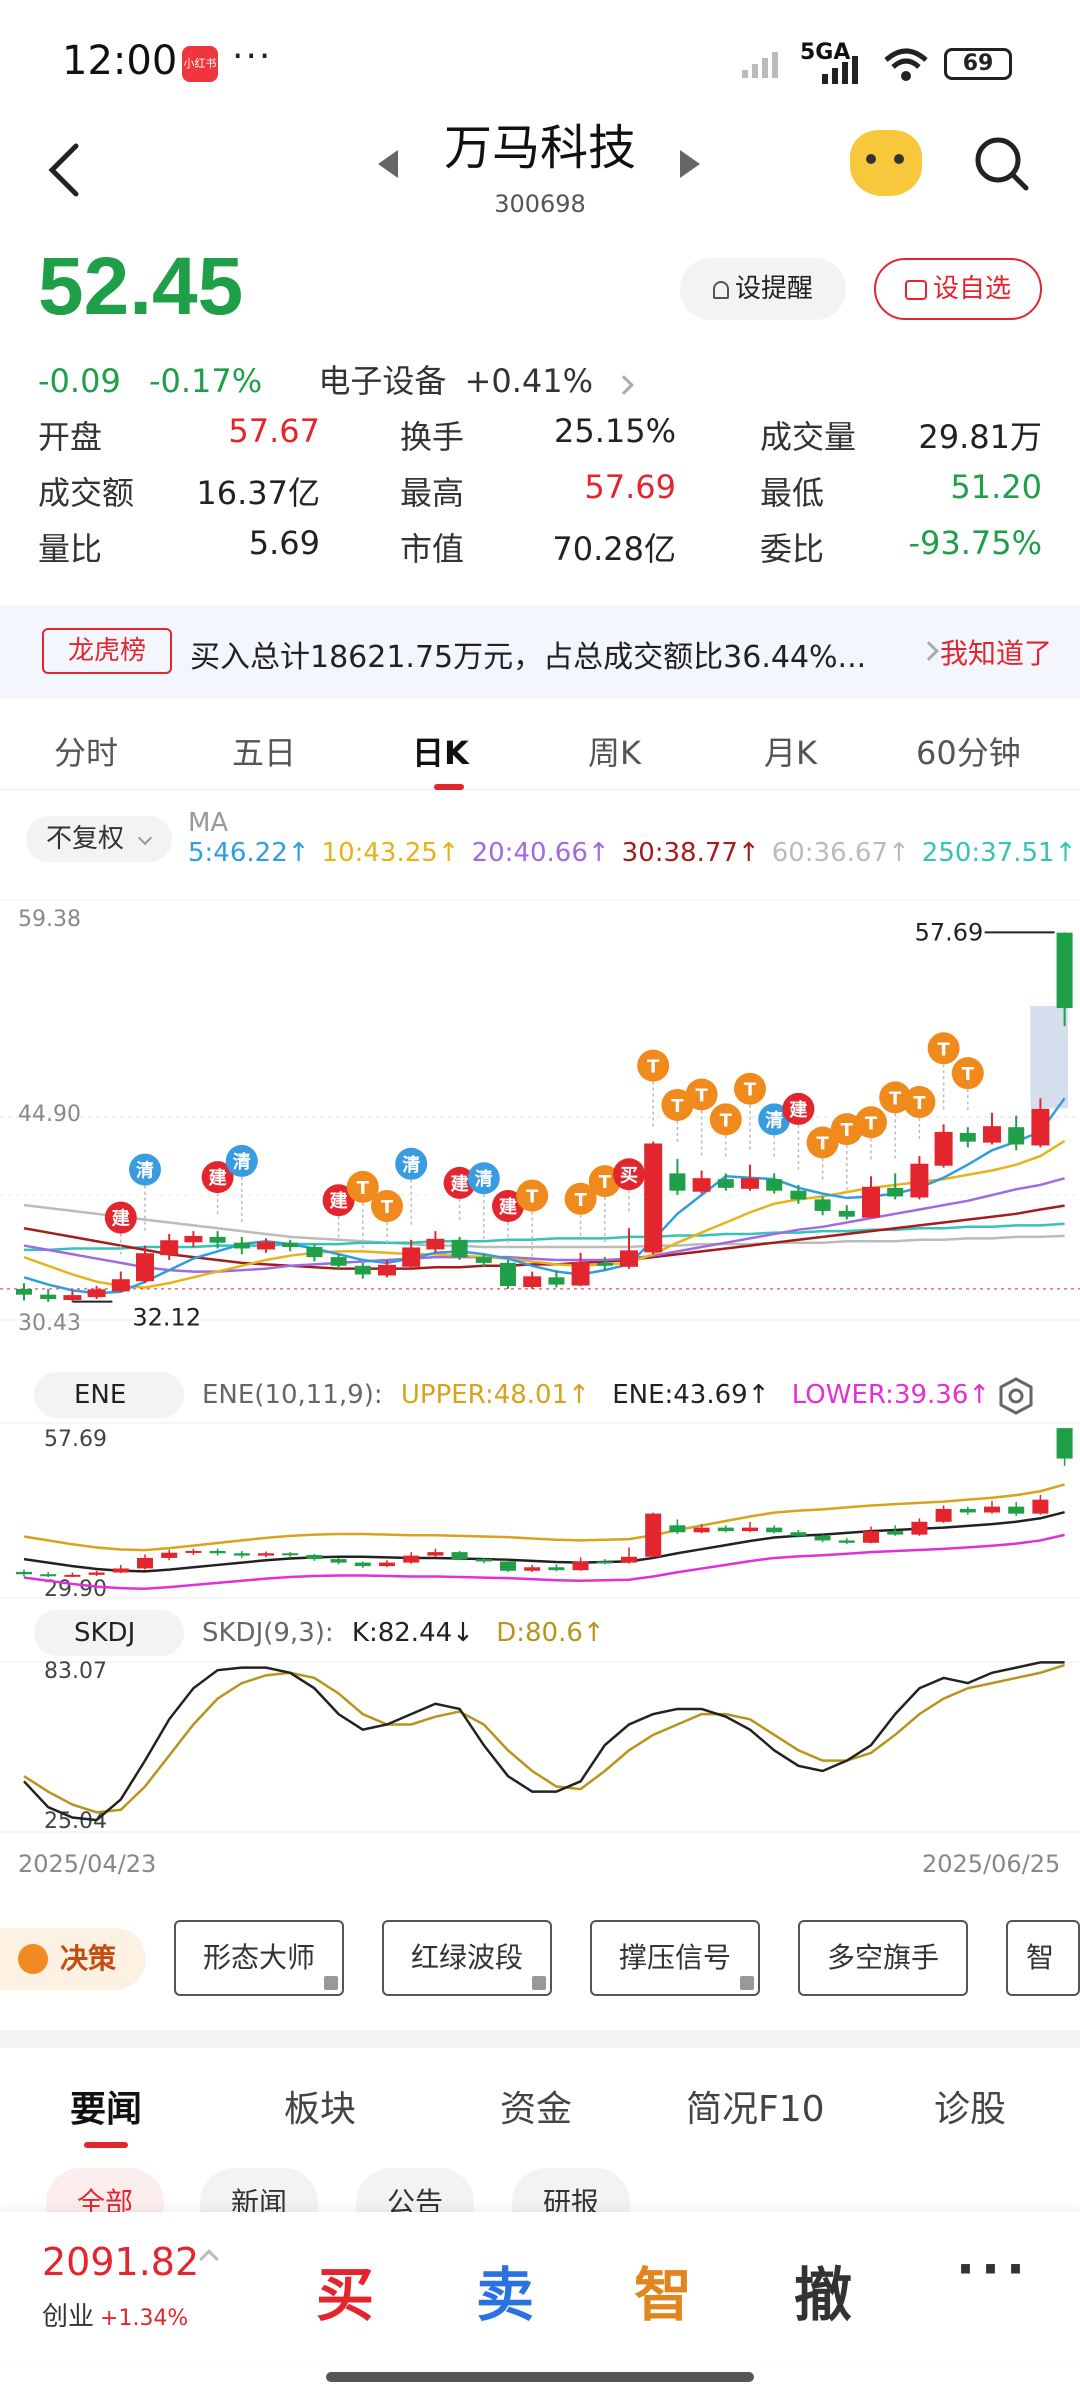 Image resolution: width=1080 pixels, height=2400 pixels. I want to click on smart-button: 智, so click(663, 2295).